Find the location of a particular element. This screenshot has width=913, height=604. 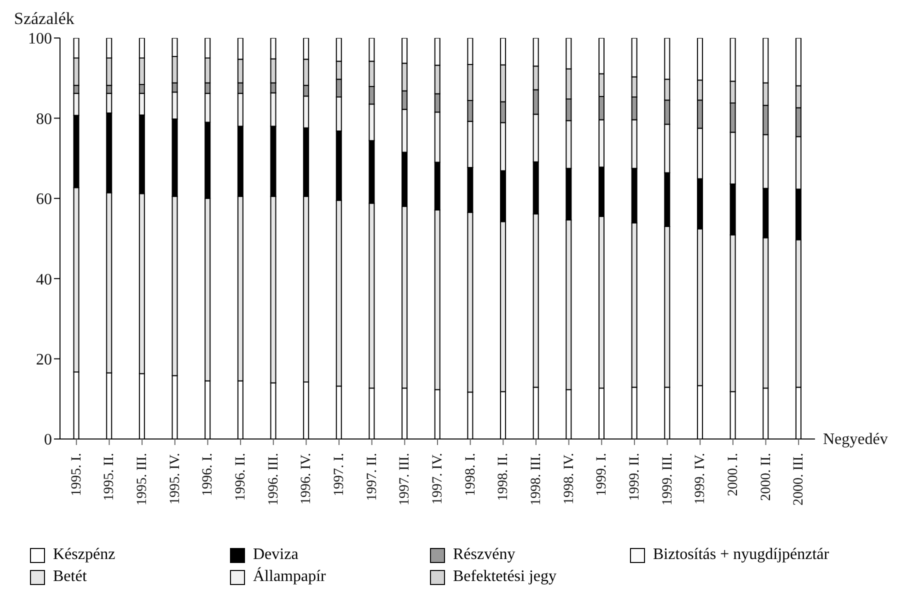

y-tick-label: 100 is located at coordinates (40, 39).